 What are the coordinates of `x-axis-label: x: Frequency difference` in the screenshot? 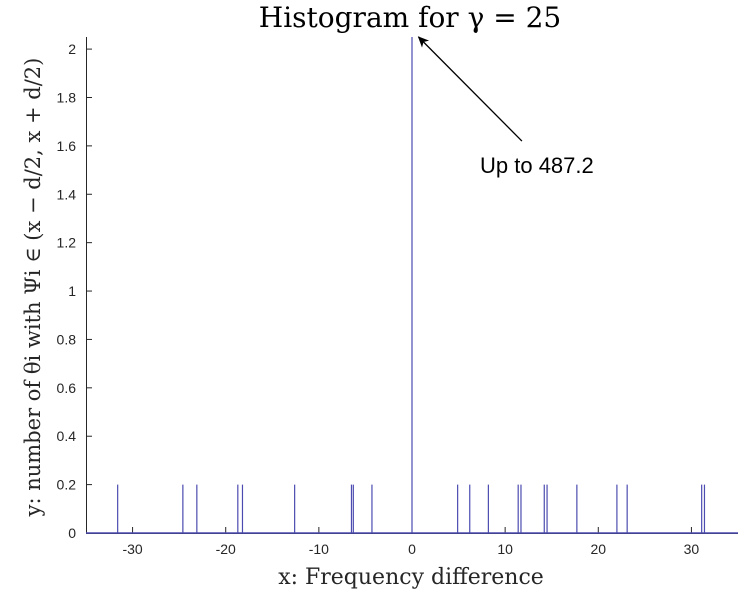 It's located at (411, 577).